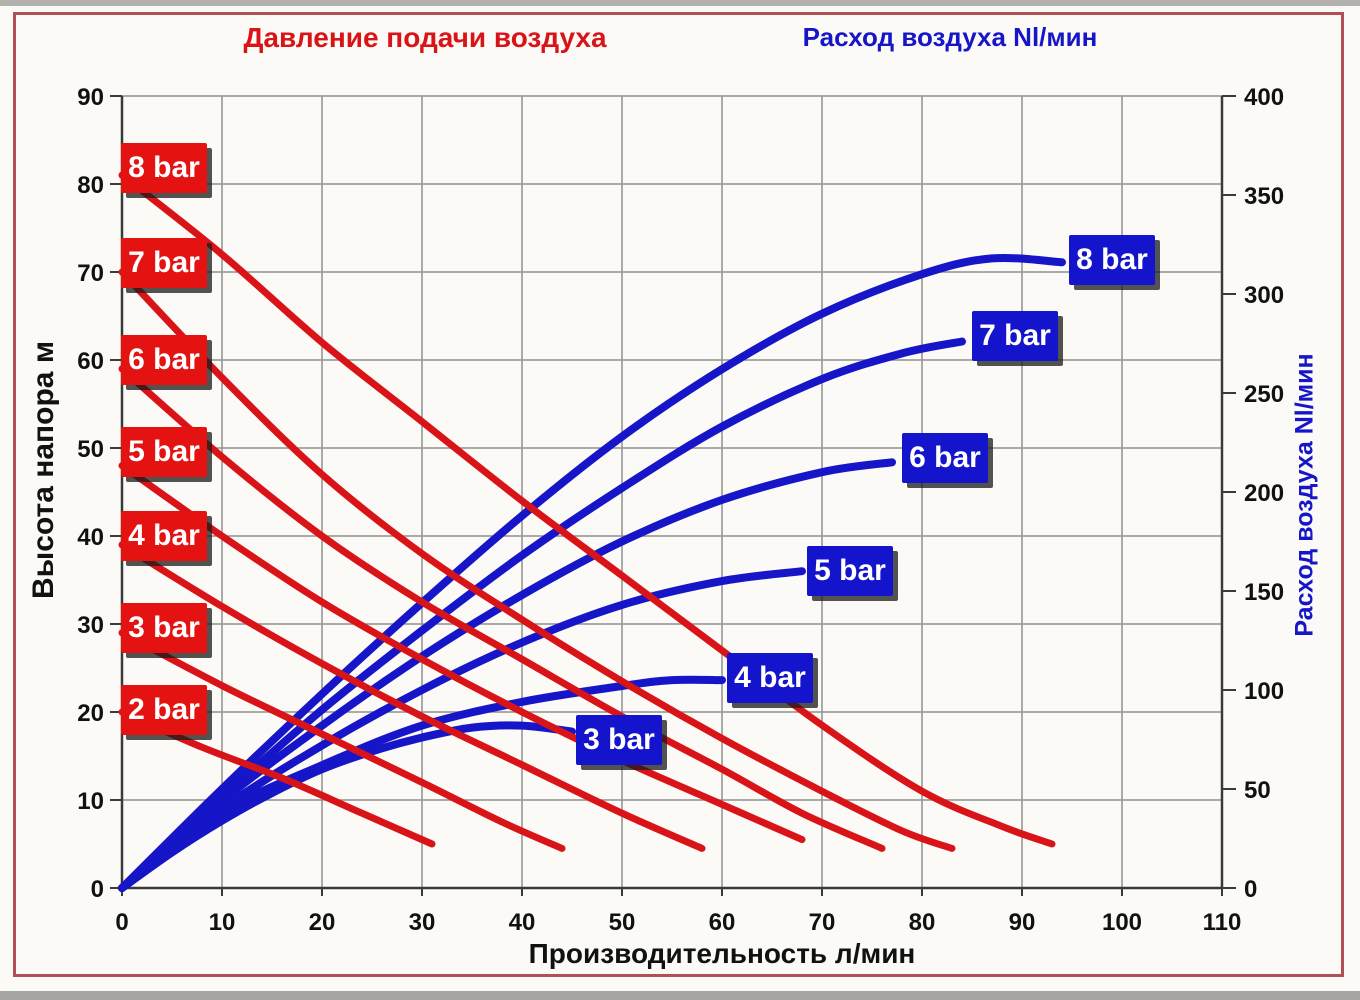  What do you see at coordinates (164, 710) in the screenshot?
I see `pressure-label-2bar: 2 bar` at bounding box center [164, 710].